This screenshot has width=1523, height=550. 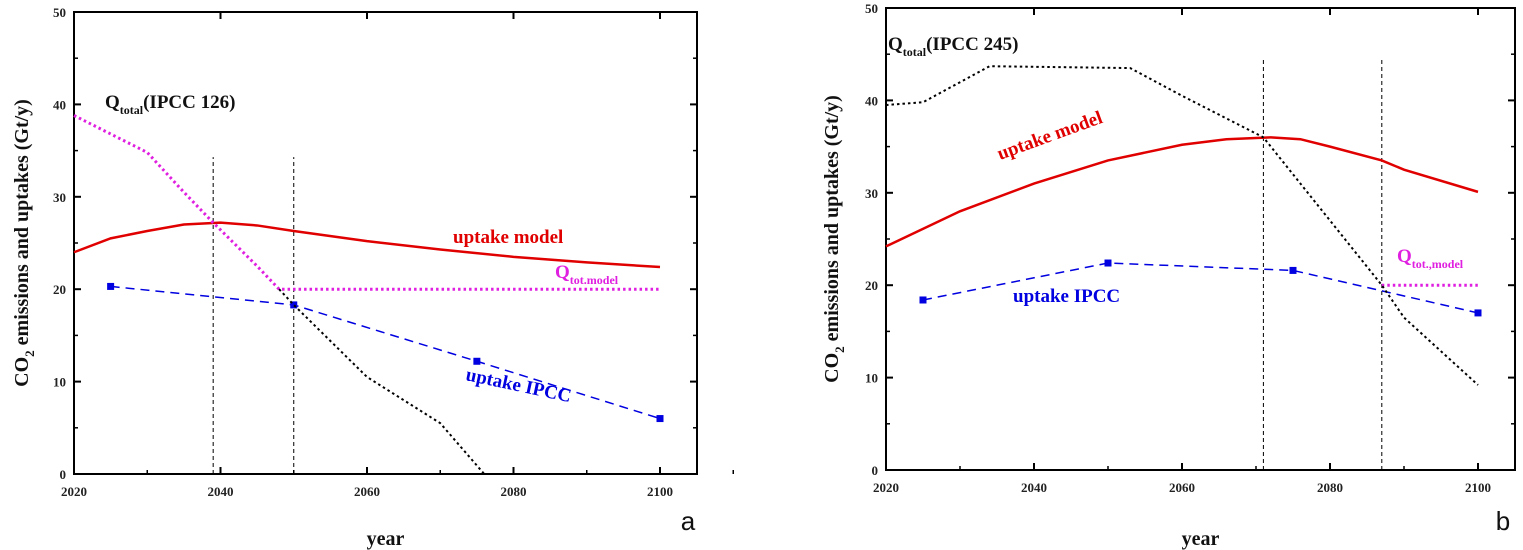 I want to click on qm-sub: tot.model, so click(x=594, y=280).